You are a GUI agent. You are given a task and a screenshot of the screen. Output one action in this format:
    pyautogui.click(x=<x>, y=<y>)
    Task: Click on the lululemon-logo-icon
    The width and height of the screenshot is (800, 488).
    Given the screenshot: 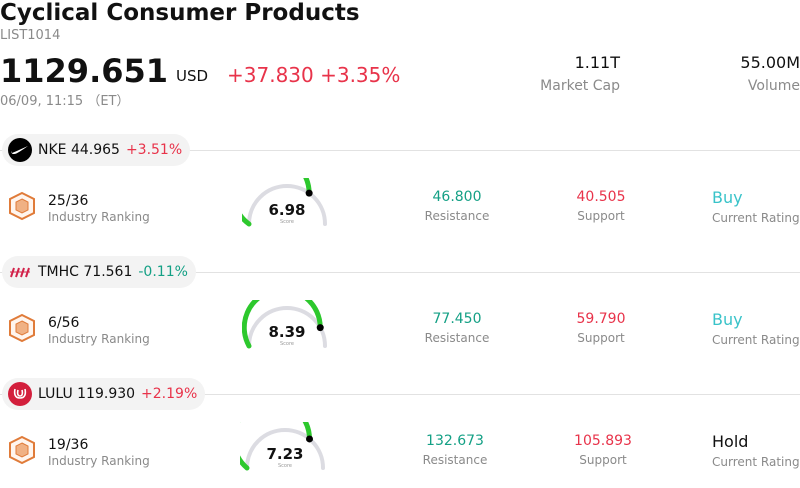 What is the action you would take?
    pyautogui.click(x=20, y=394)
    